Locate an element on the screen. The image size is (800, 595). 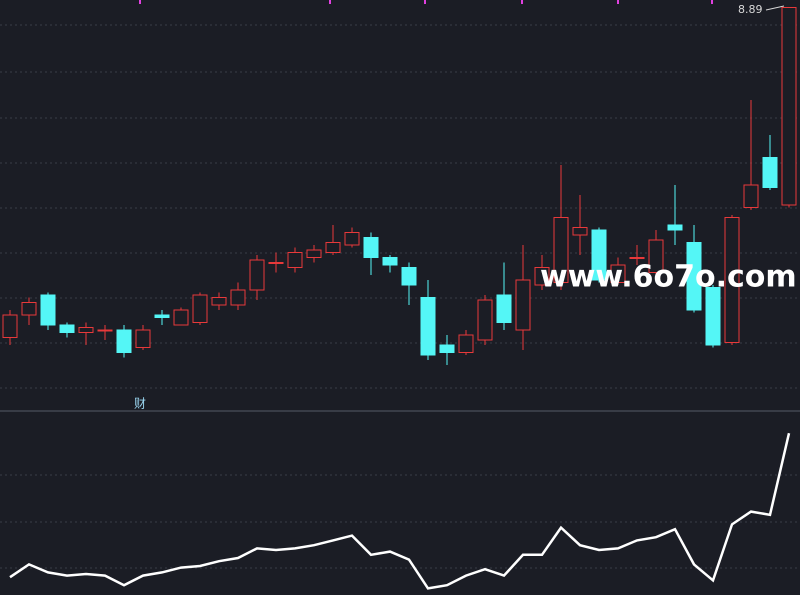
event-marker: 财 is located at coordinates (140, 404).